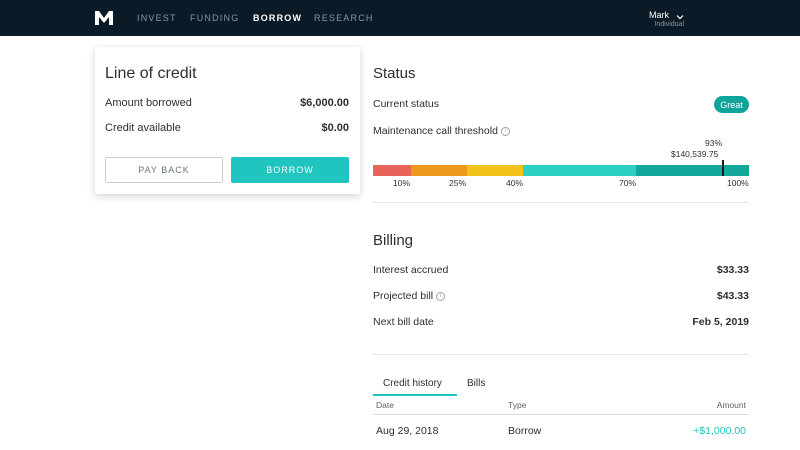  Describe the element at coordinates (435, 131) in the screenshot. I see `maintenance-threshold-label: Maintenance call threshold` at that location.